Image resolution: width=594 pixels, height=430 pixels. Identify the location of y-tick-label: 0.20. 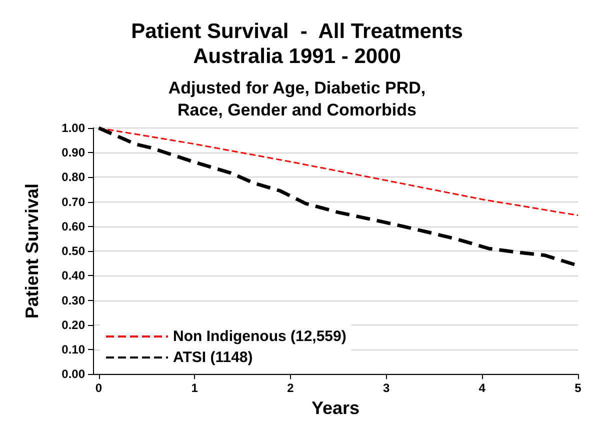
(74, 325).